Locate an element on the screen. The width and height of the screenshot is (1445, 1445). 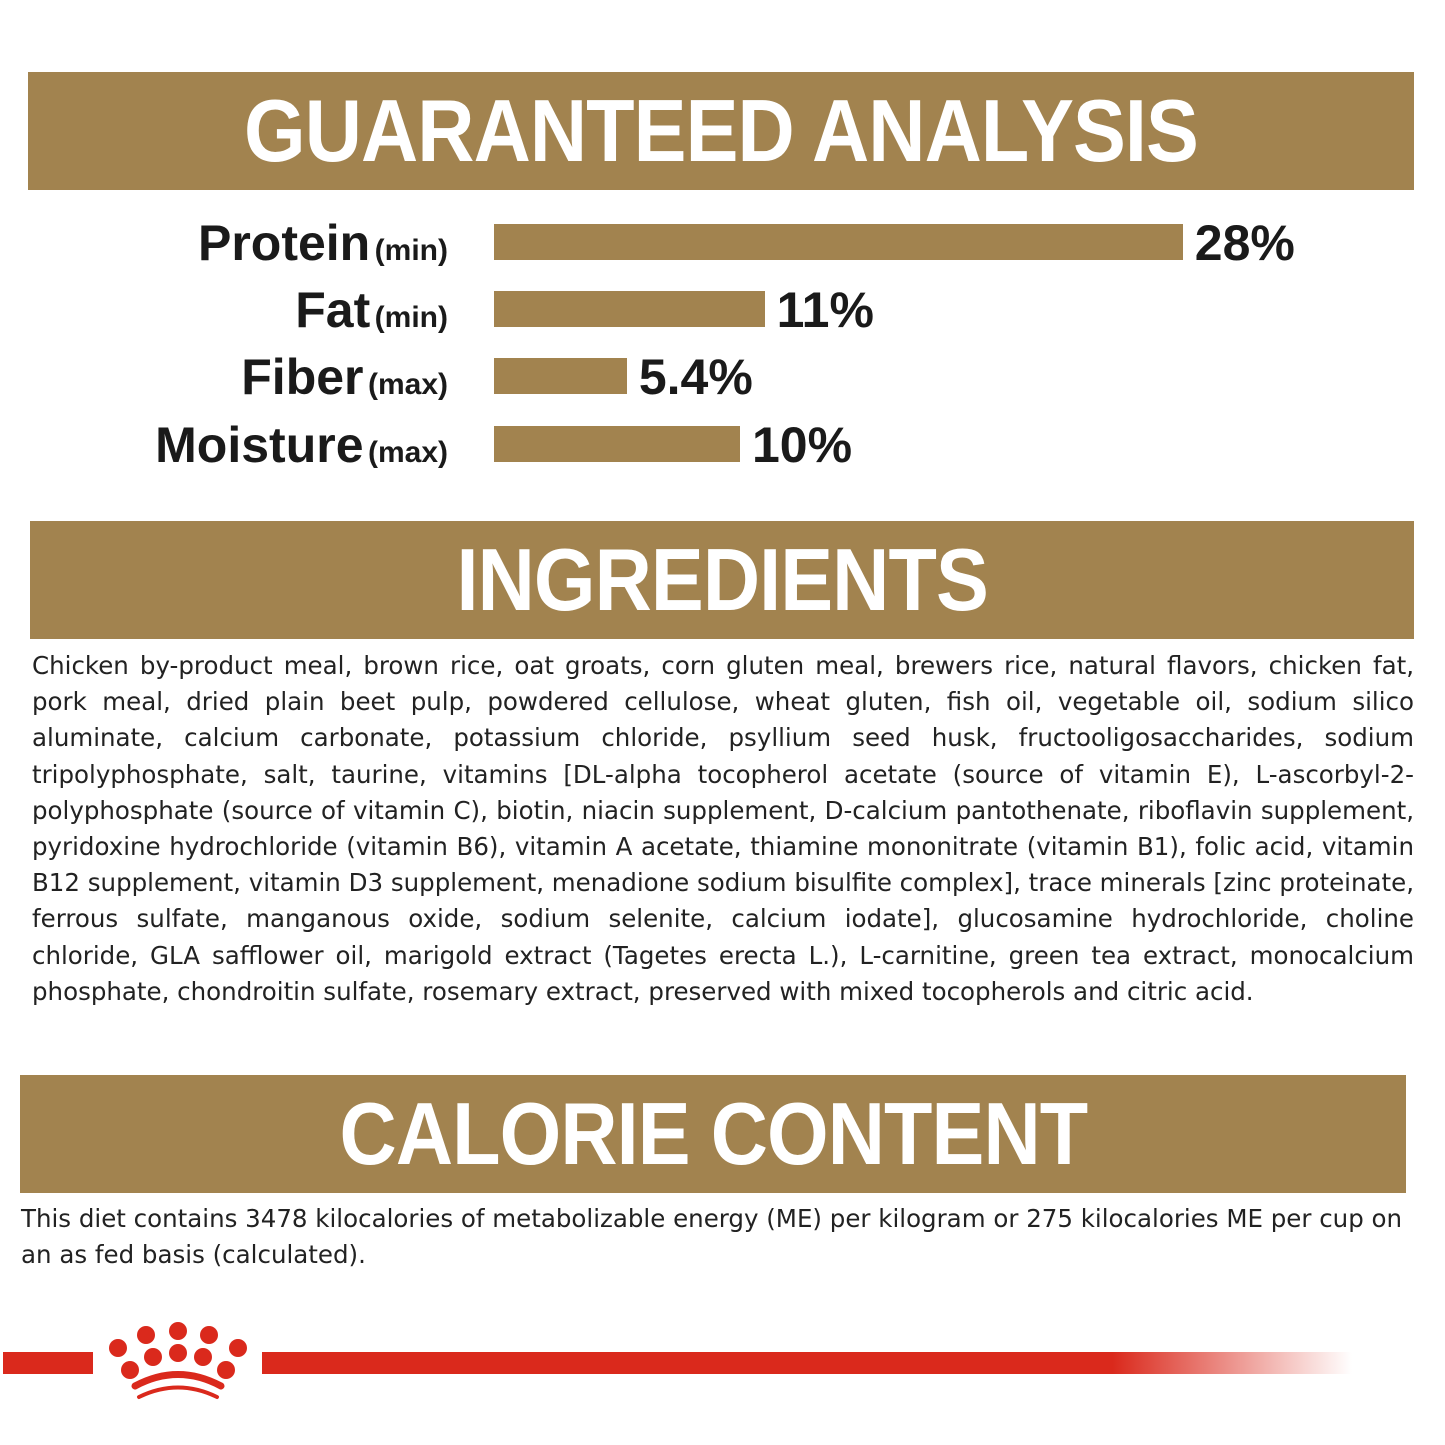
nutrient-name: Moisture is located at coordinates (259, 445).